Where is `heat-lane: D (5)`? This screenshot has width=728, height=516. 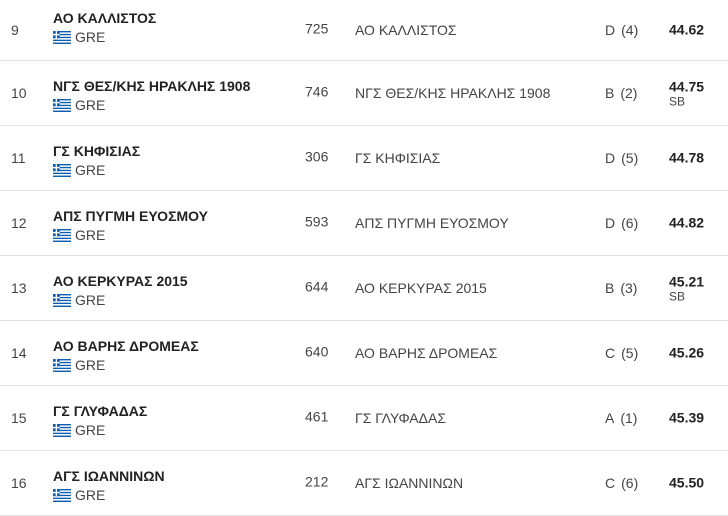 heat-lane: D (5) is located at coordinates (621, 158).